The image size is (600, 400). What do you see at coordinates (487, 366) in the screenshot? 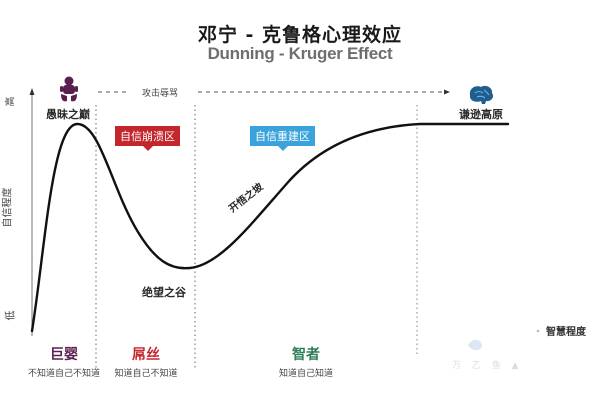
I see `watermark-text: 万 乙 鱼 ▲` at bounding box center [487, 366].